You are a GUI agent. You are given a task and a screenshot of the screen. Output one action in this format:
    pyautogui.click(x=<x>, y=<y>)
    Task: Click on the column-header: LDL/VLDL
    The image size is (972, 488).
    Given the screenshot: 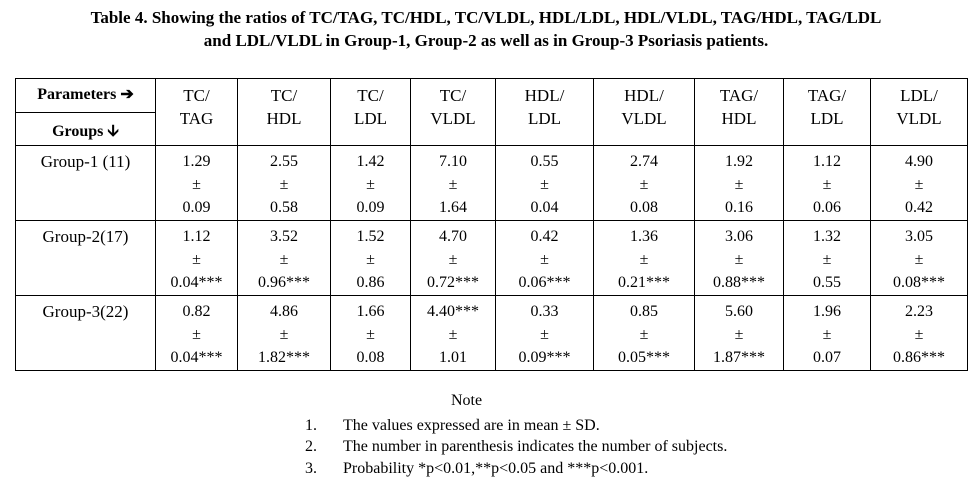 What is the action you would take?
    pyautogui.click(x=919, y=112)
    